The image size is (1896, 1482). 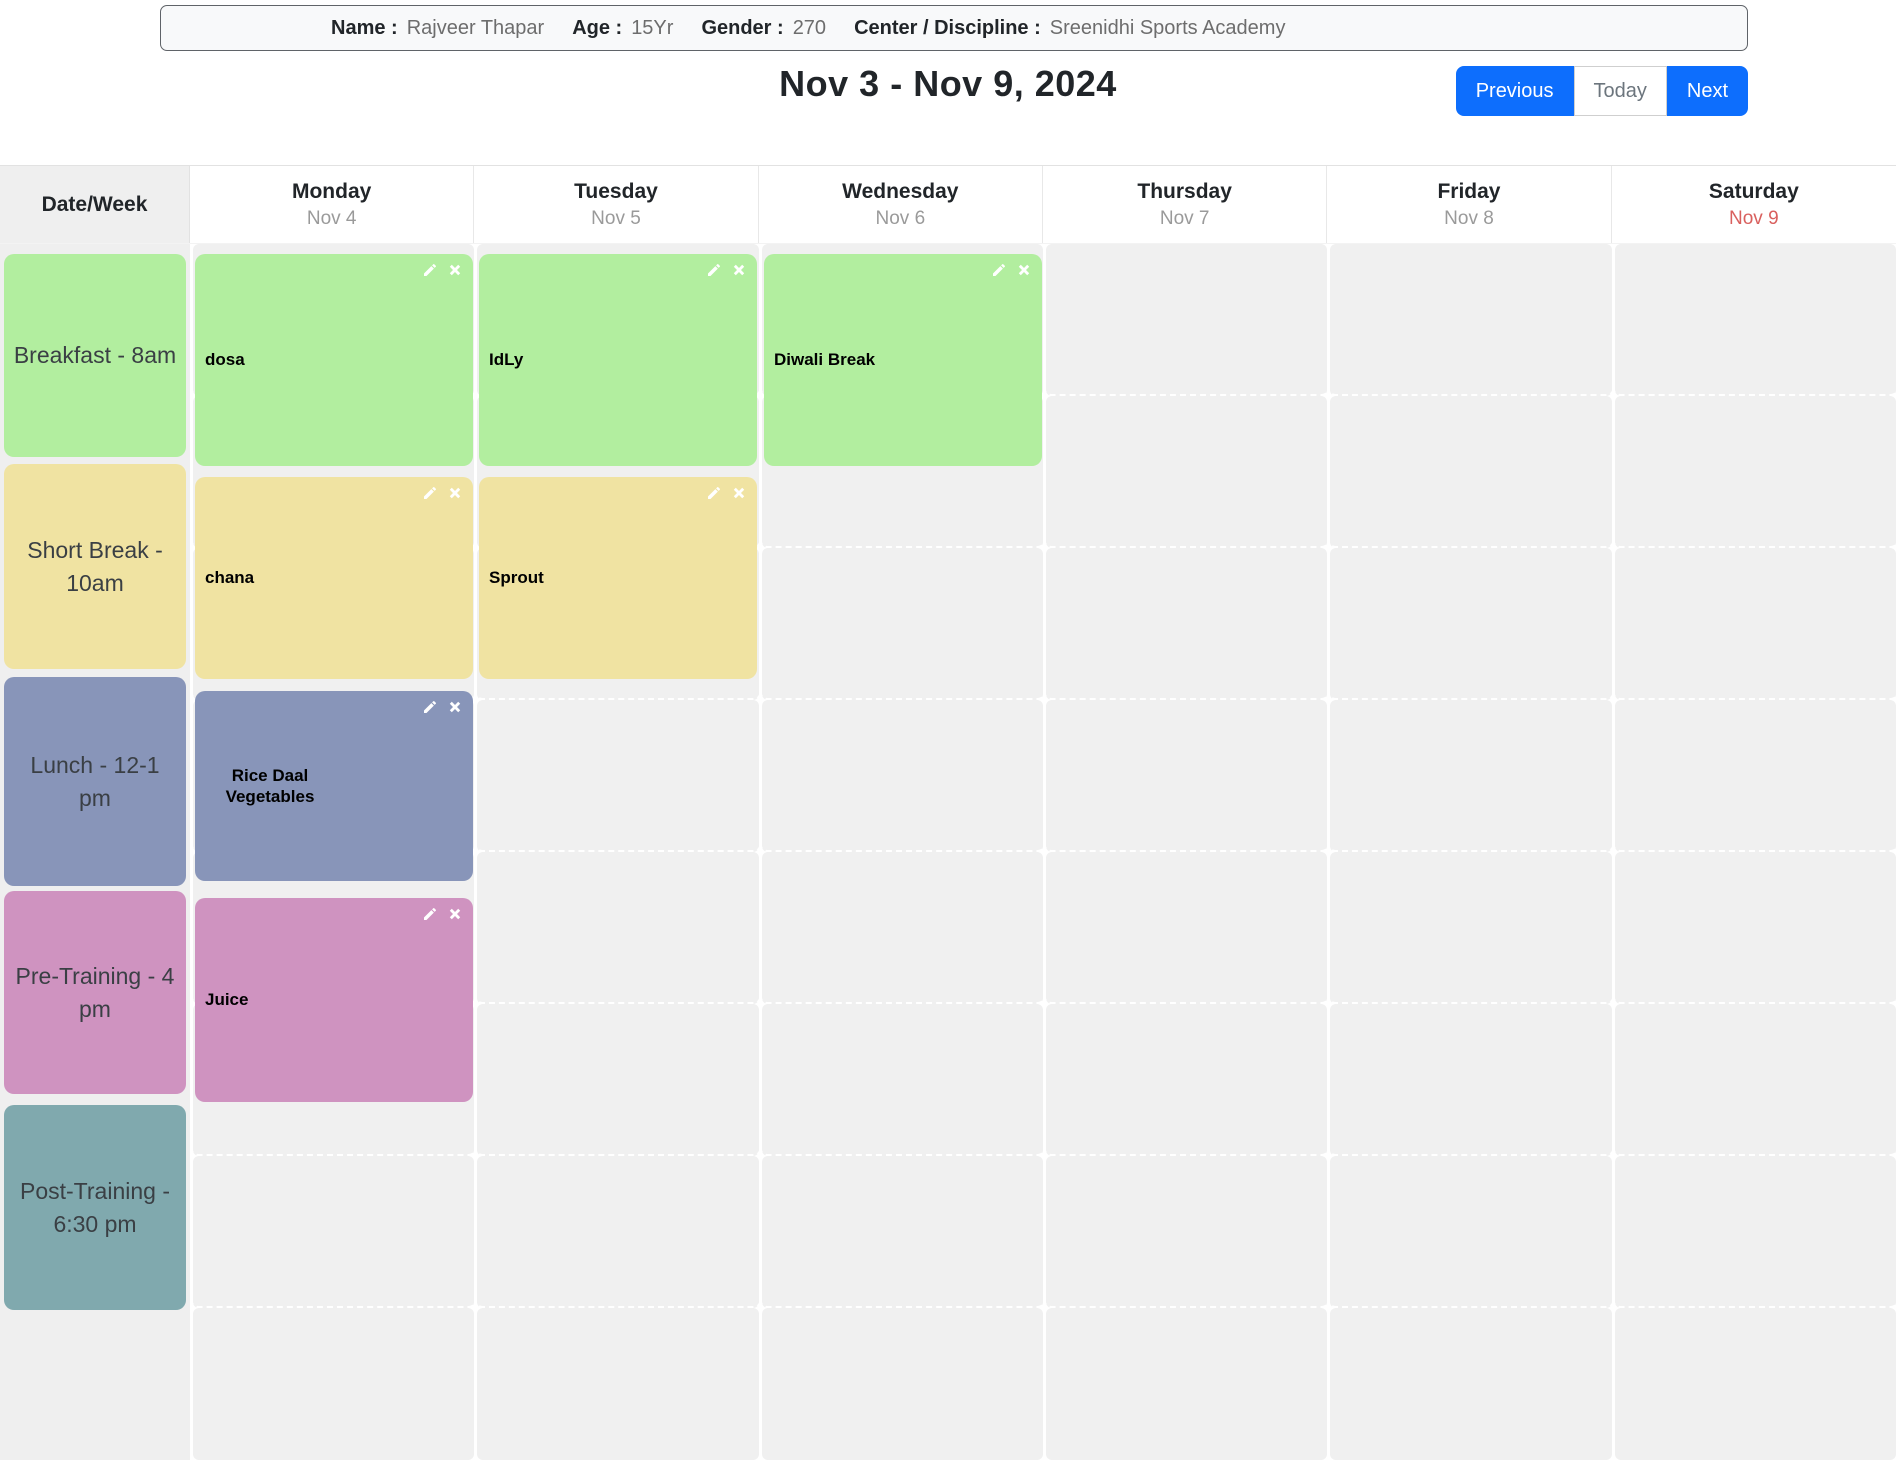 What do you see at coordinates (597, 27) in the screenshot?
I see `age-label: Age :` at bounding box center [597, 27].